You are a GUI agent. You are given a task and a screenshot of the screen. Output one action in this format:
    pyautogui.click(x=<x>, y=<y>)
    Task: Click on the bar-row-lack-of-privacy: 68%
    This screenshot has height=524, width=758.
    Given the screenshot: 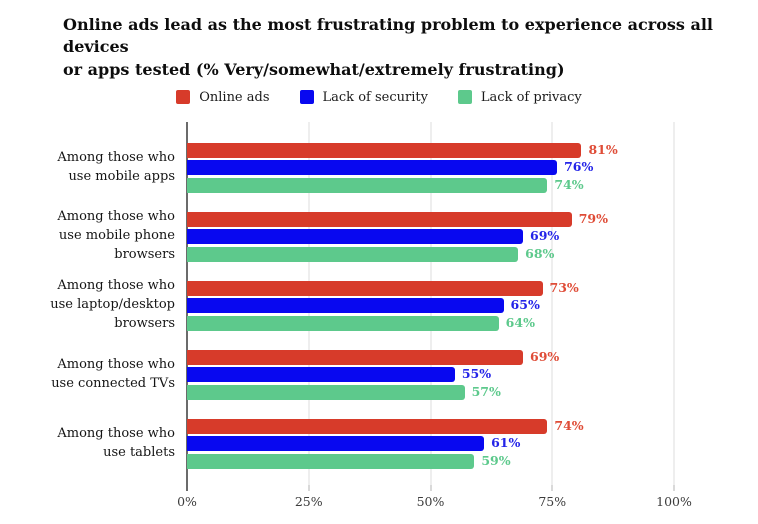 What is the action you would take?
    pyautogui.click(x=430, y=253)
    